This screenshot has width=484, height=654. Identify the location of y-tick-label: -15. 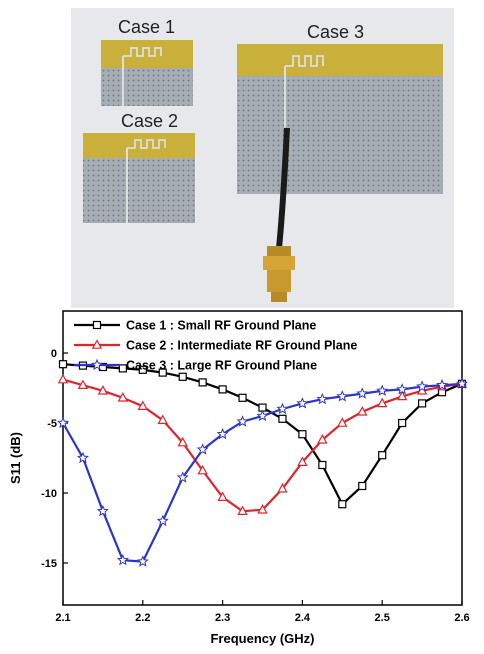
(49, 564).